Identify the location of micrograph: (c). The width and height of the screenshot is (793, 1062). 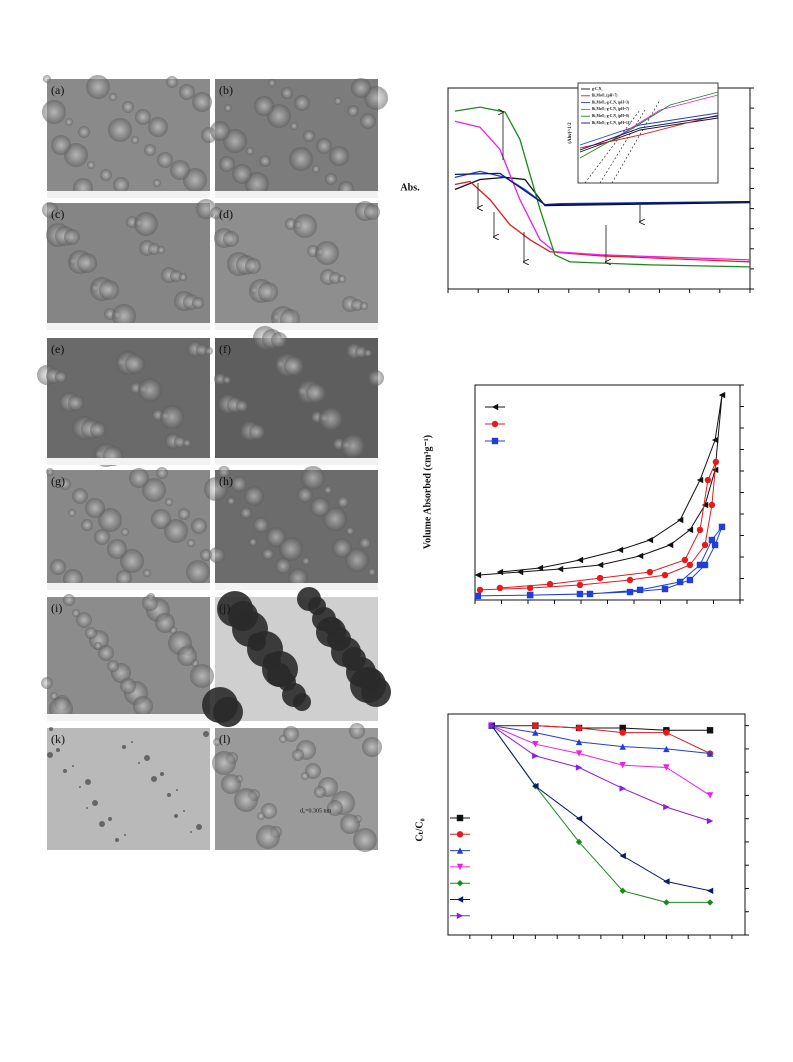
(129, 264).